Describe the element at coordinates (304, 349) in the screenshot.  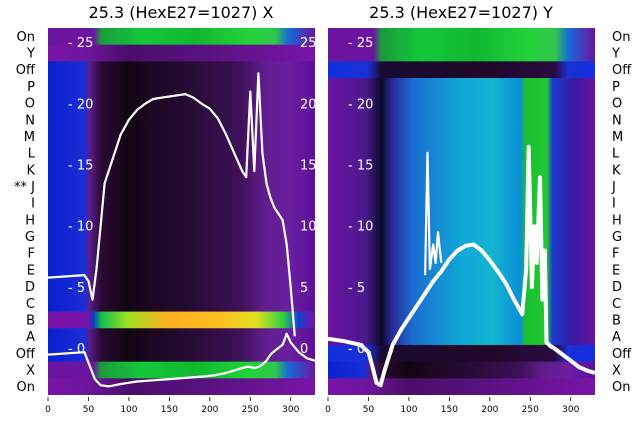
I see `y-tick-label-right: 0` at that location.